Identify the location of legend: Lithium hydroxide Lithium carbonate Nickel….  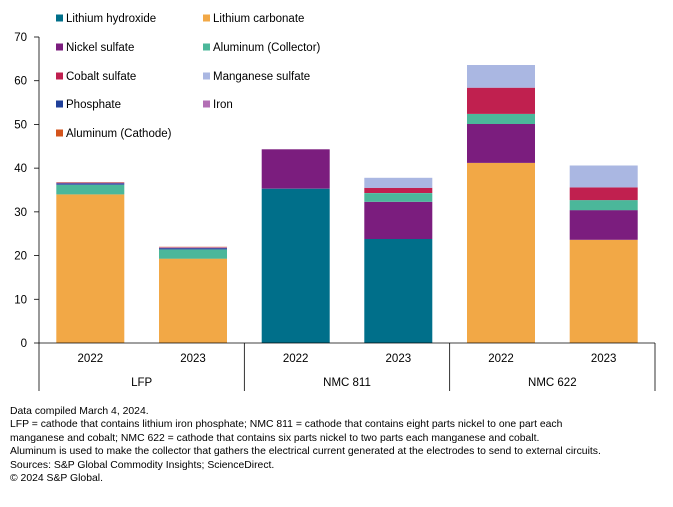
(188, 76).